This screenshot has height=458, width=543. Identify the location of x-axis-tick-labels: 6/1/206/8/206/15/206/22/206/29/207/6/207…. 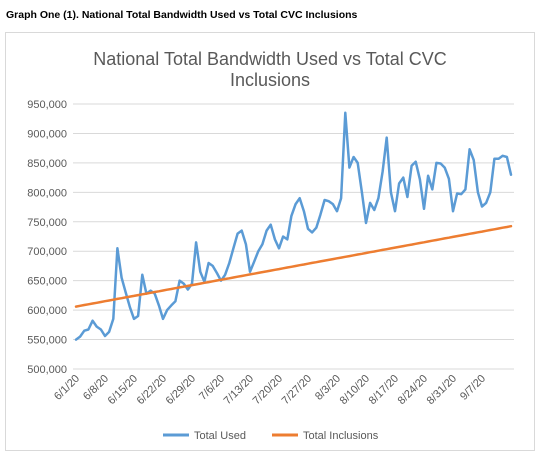
(270, 390).